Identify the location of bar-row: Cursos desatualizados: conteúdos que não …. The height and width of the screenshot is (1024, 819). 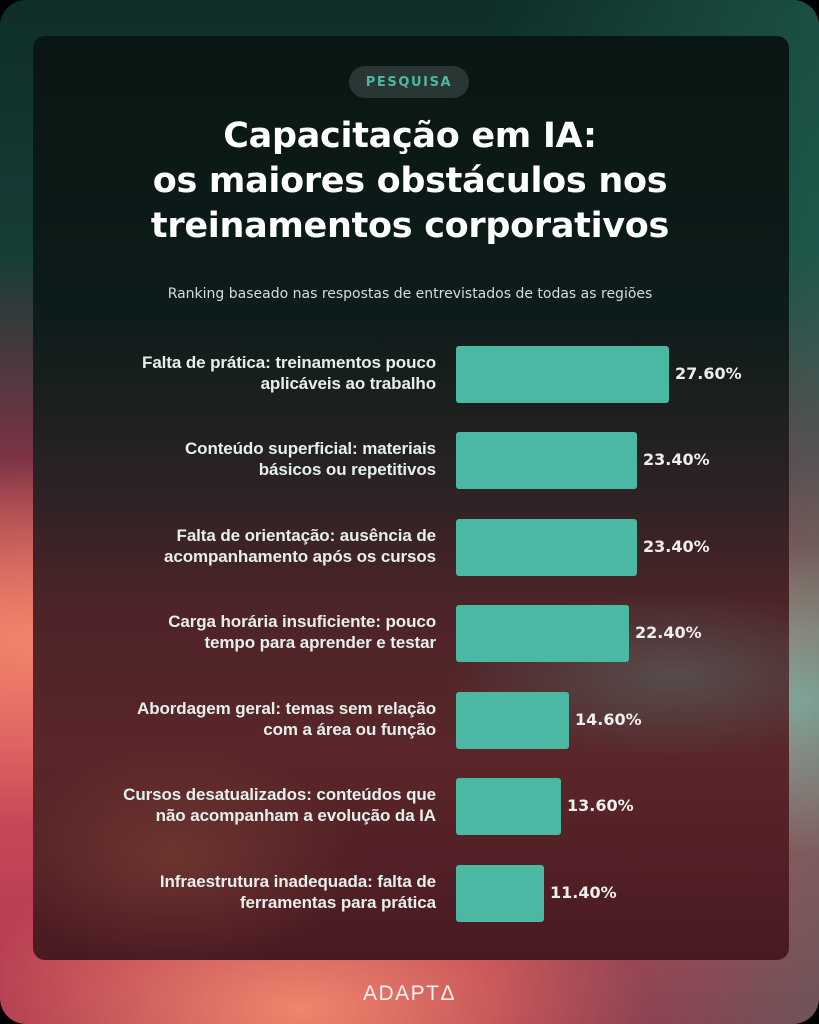
(409, 806).